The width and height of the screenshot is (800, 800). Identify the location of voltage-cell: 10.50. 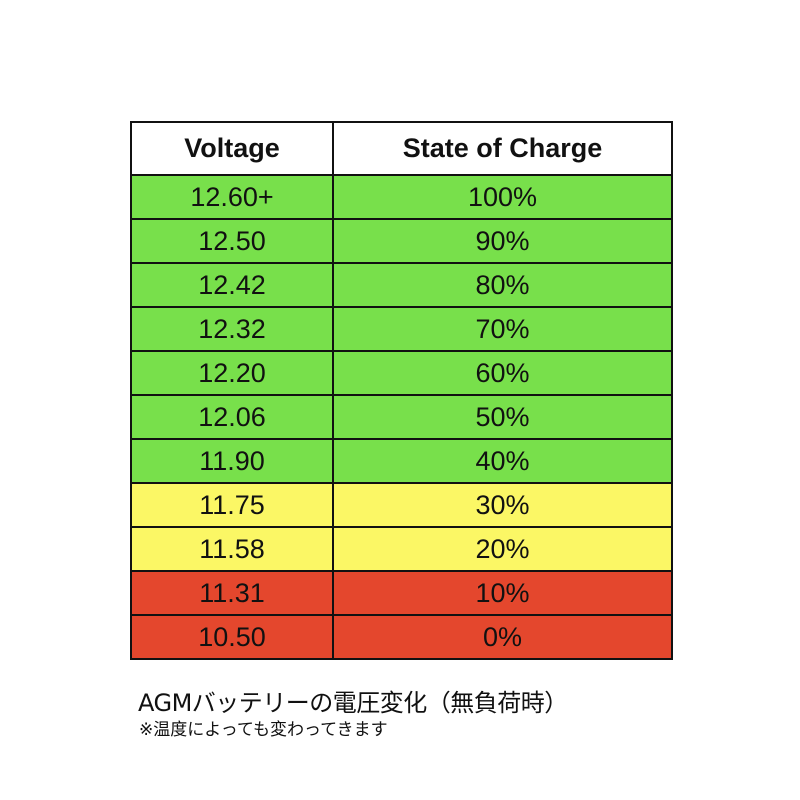
(232, 637).